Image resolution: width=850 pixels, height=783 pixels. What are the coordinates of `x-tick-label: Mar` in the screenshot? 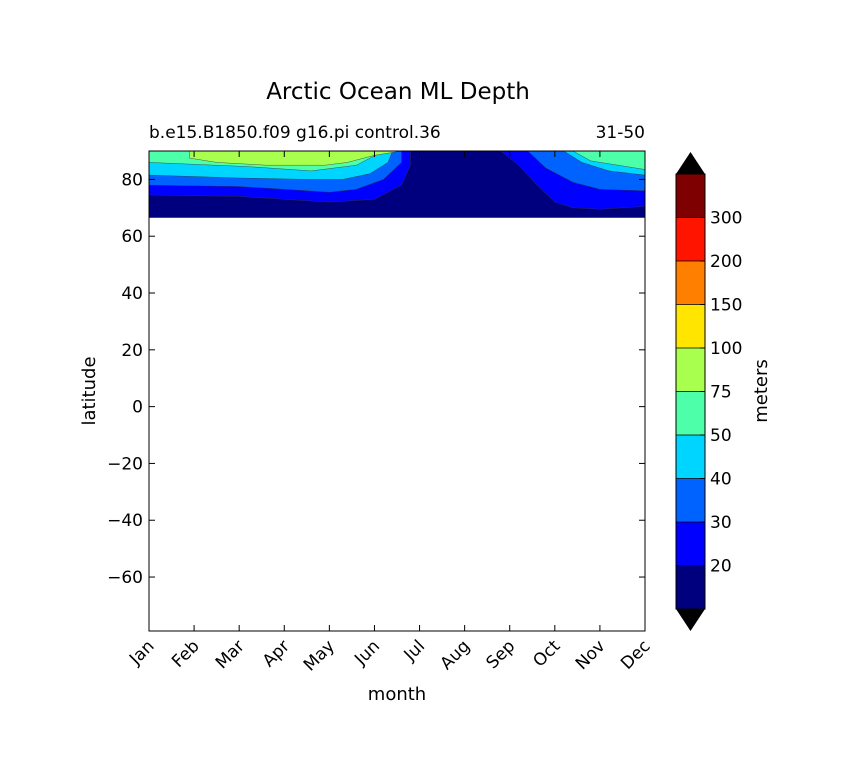 It's located at (230, 654).